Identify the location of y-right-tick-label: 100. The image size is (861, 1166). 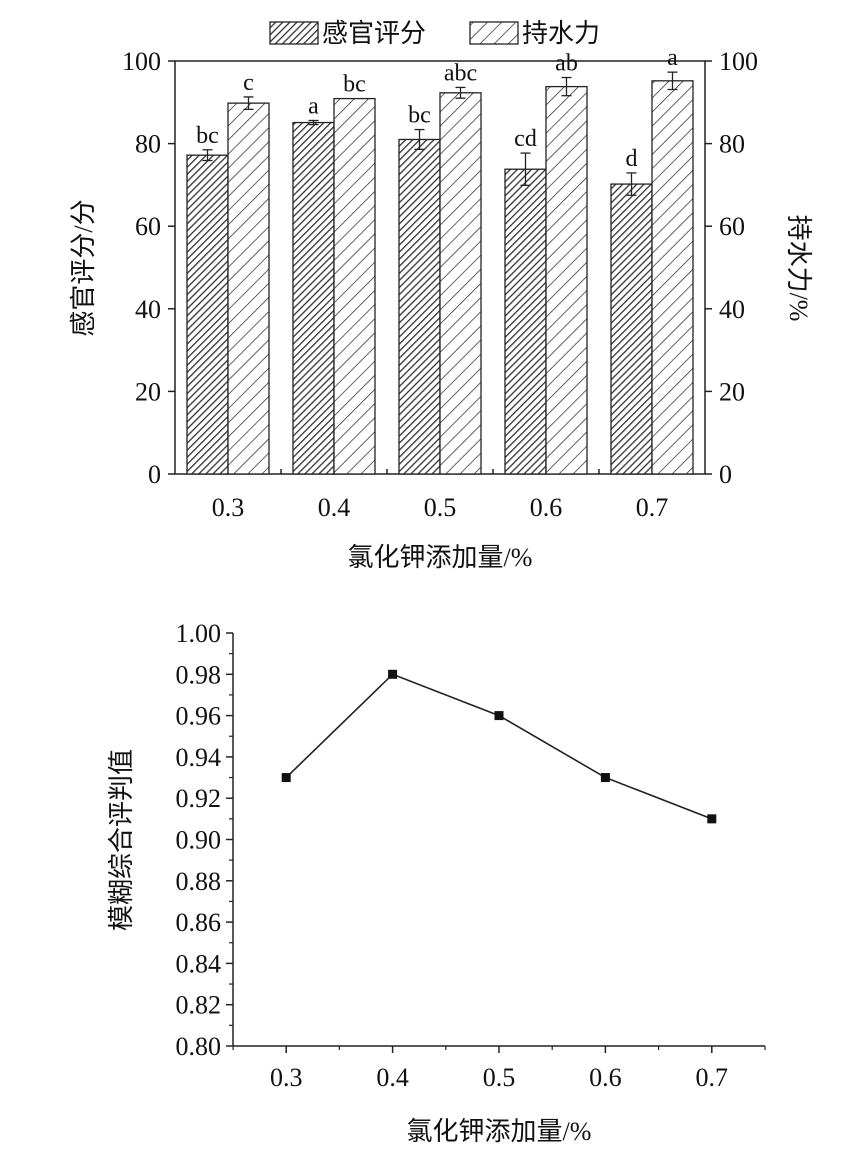
(738, 61).